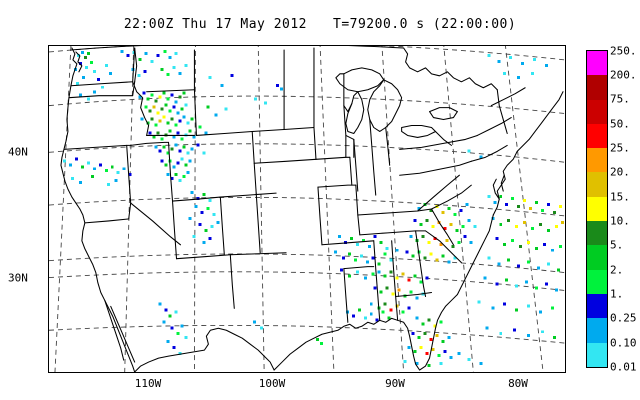  I want to click on colorbar-tick-25: 25., so click(620, 148).